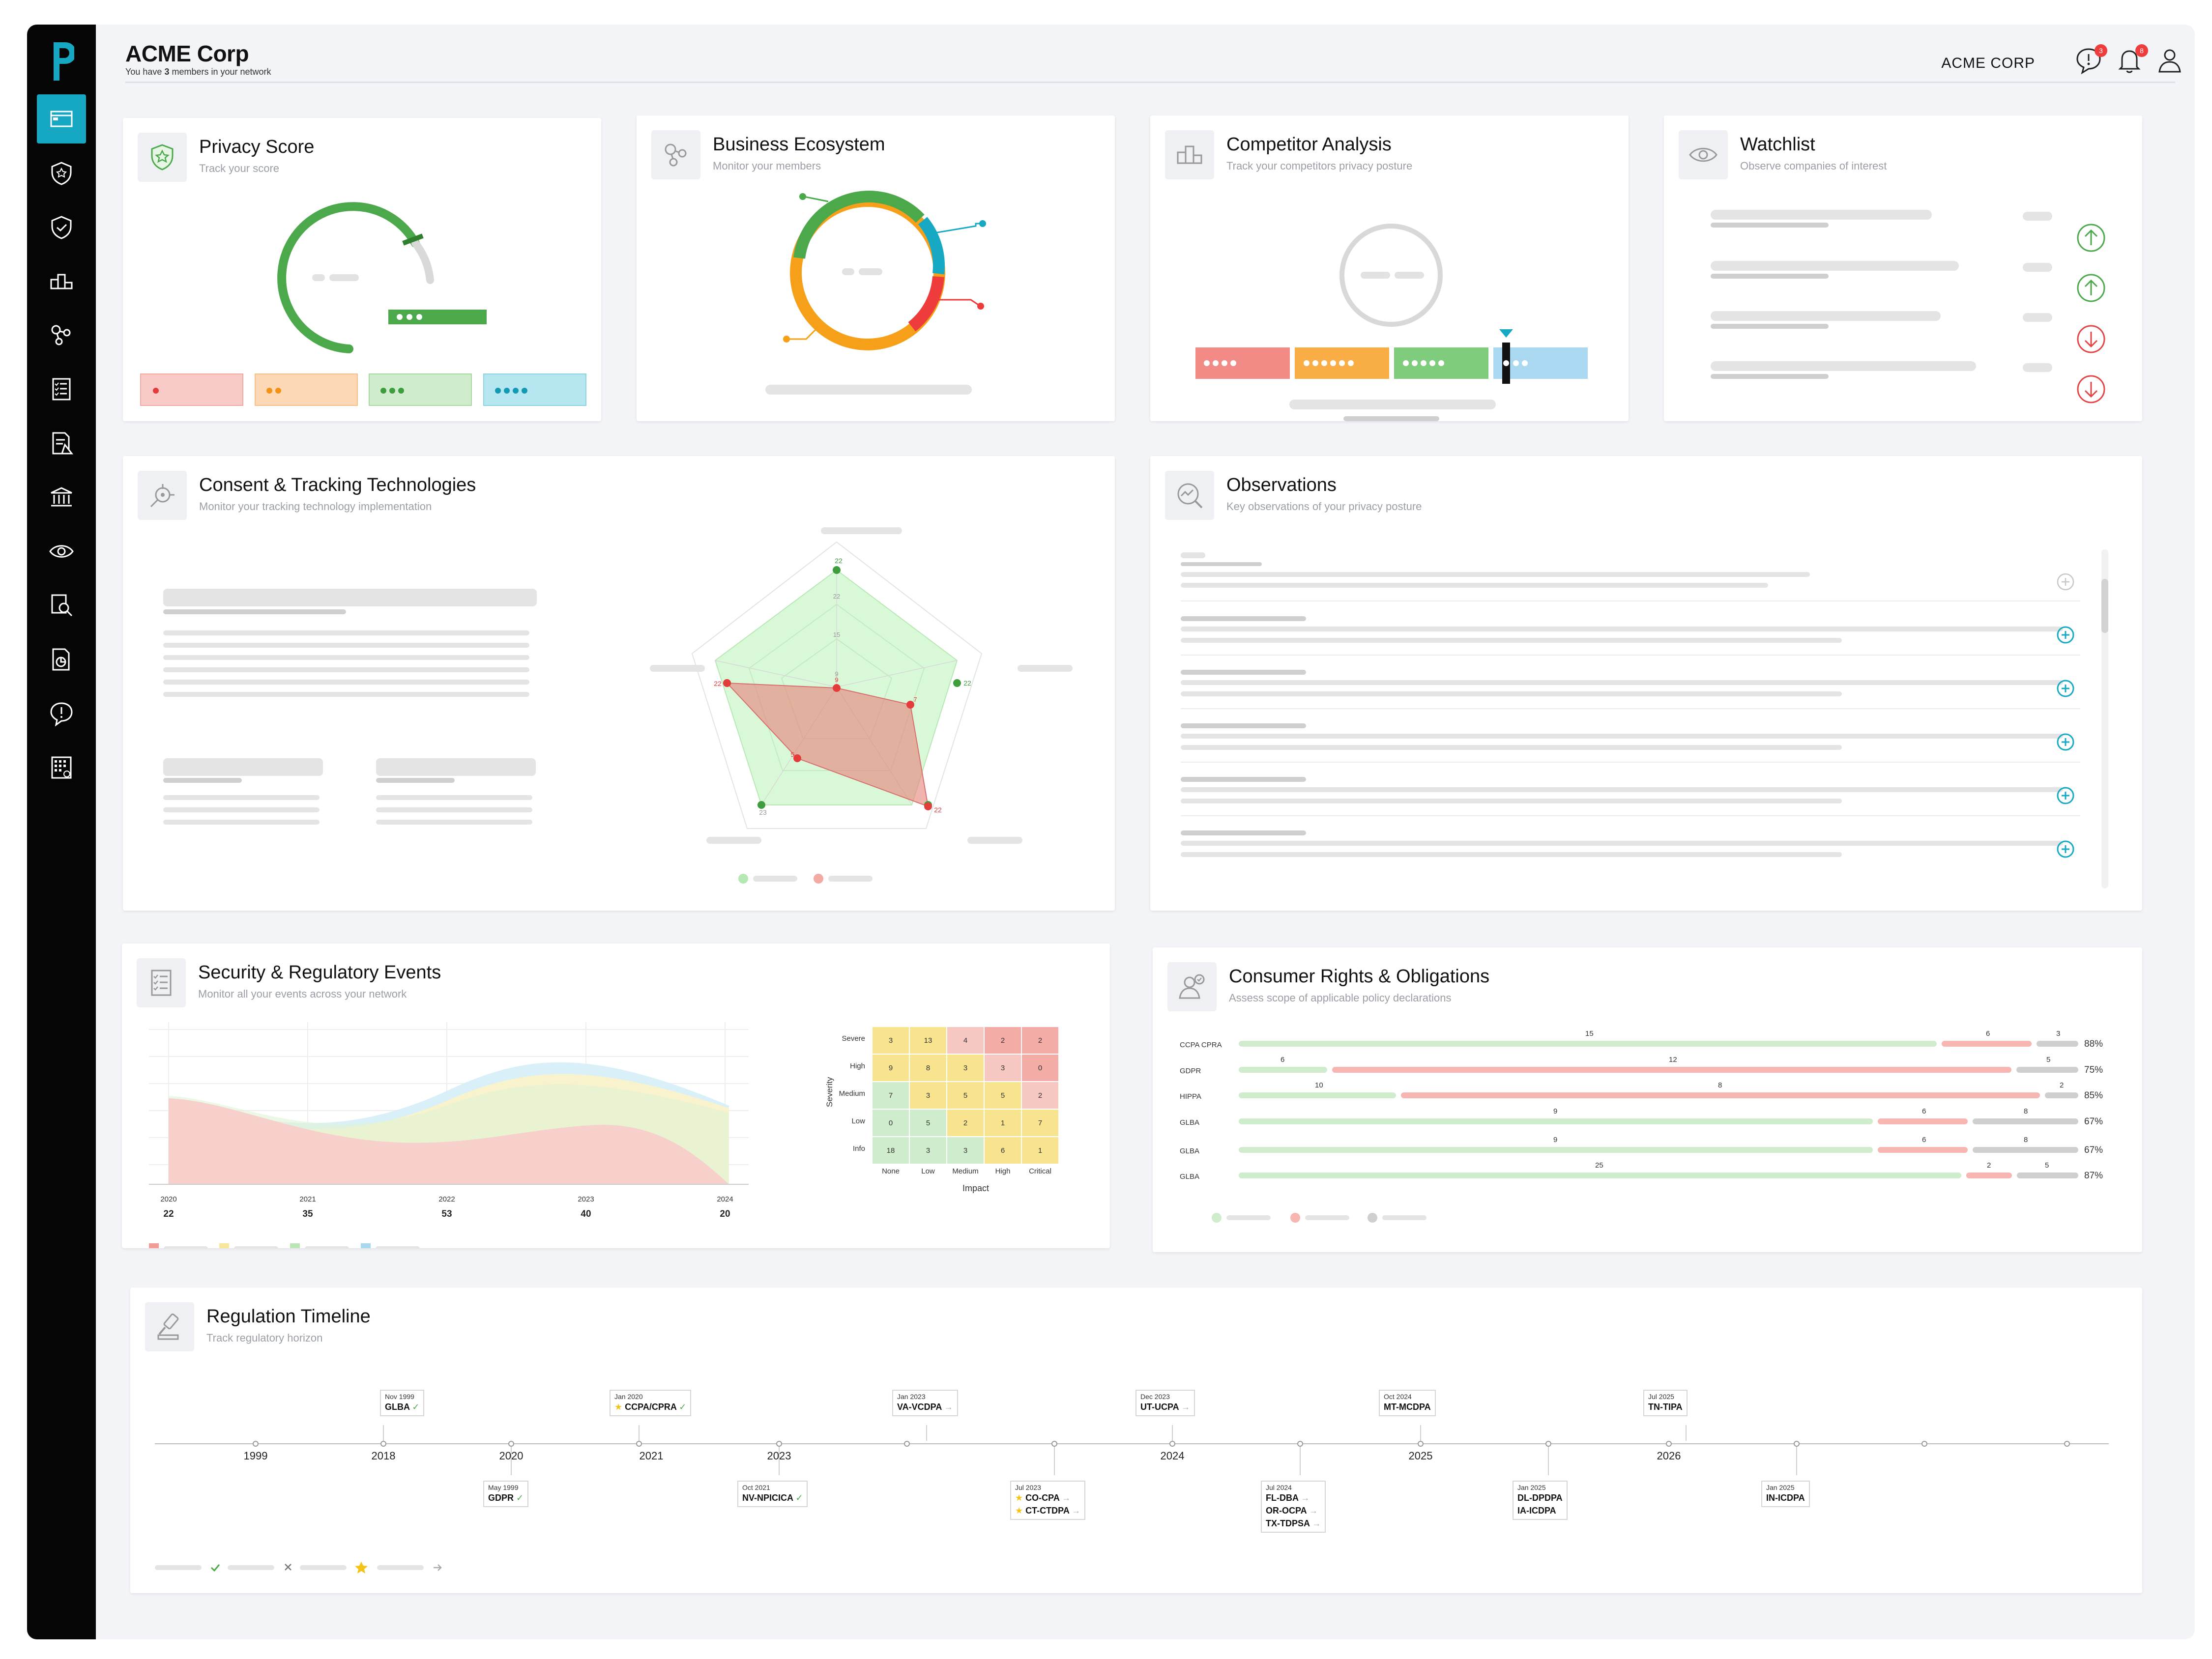 This screenshot has width=2212, height=1659. I want to click on privacy-score-card: Privacy Score Track your score, so click(362, 270).